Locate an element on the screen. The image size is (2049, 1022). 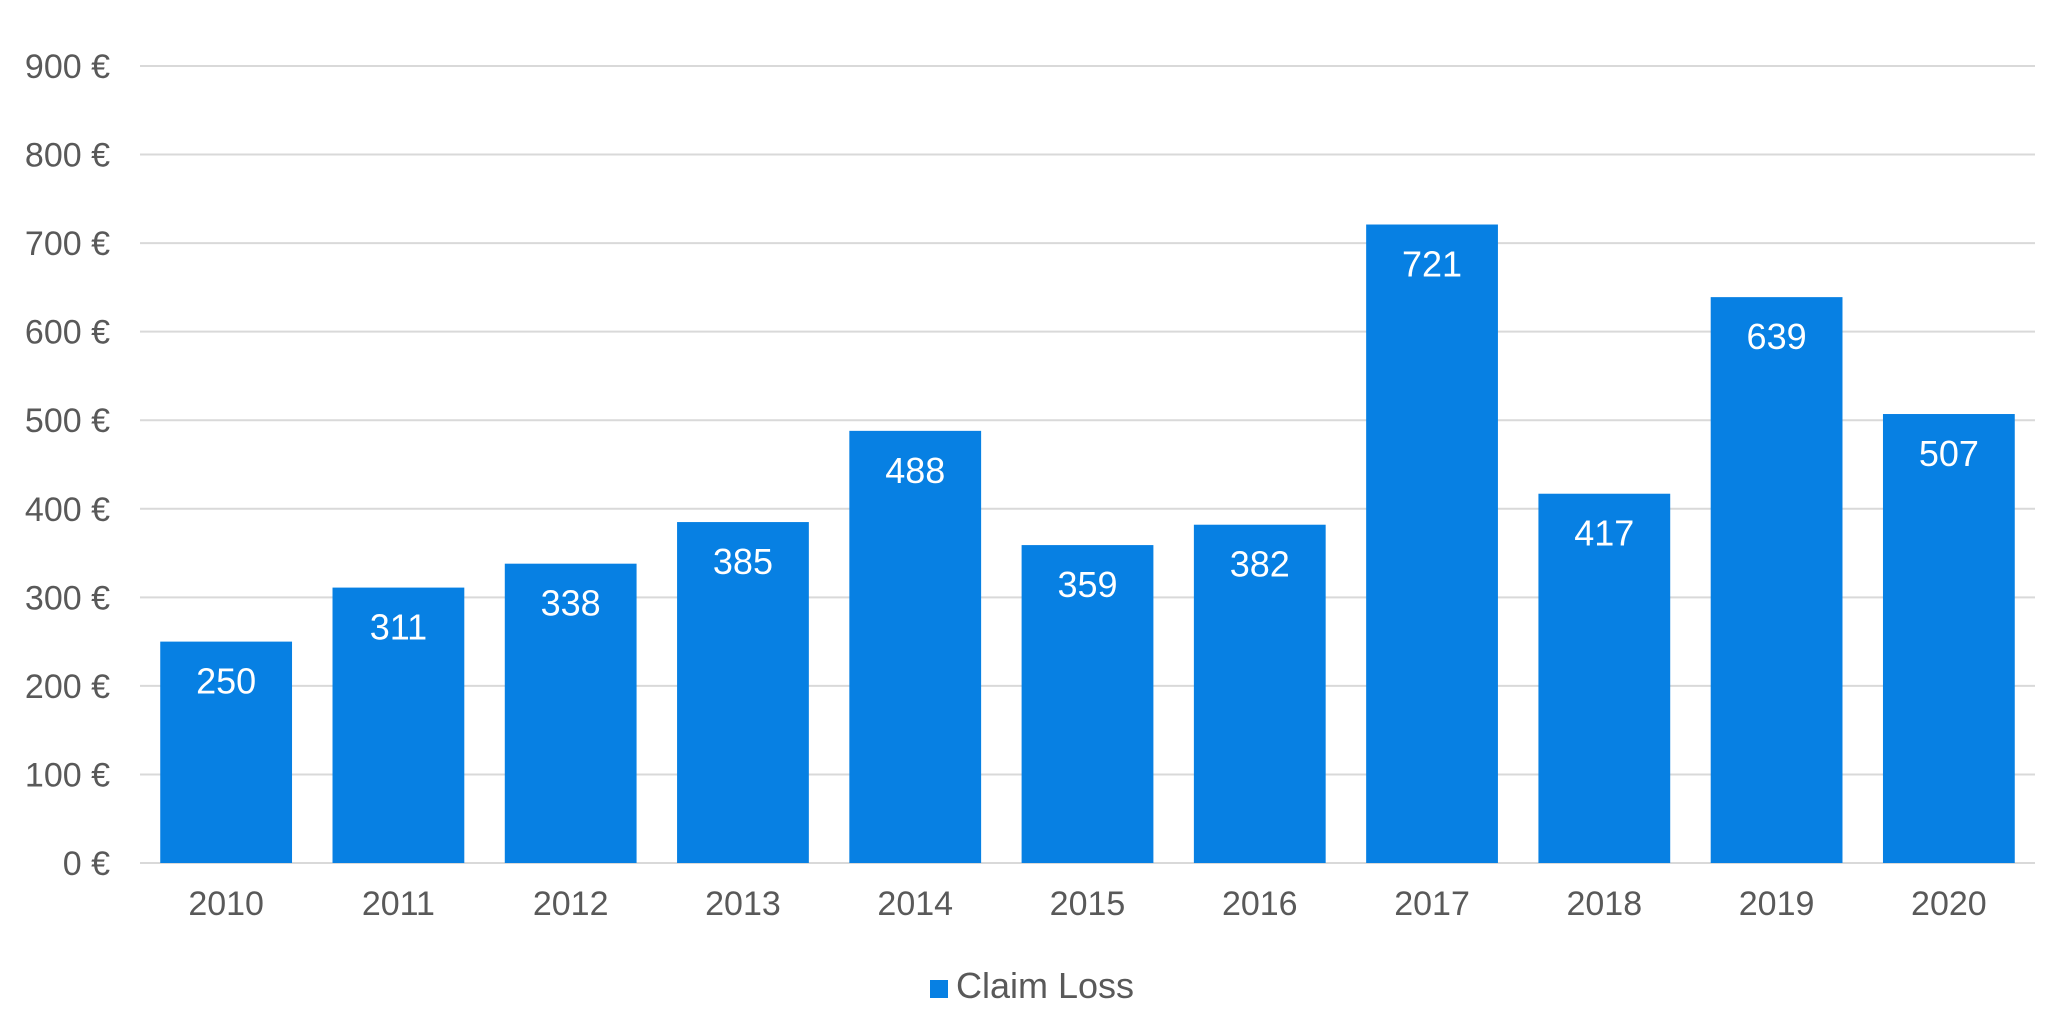
x-tick-label-2013: 2013 is located at coordinates (743, 904).